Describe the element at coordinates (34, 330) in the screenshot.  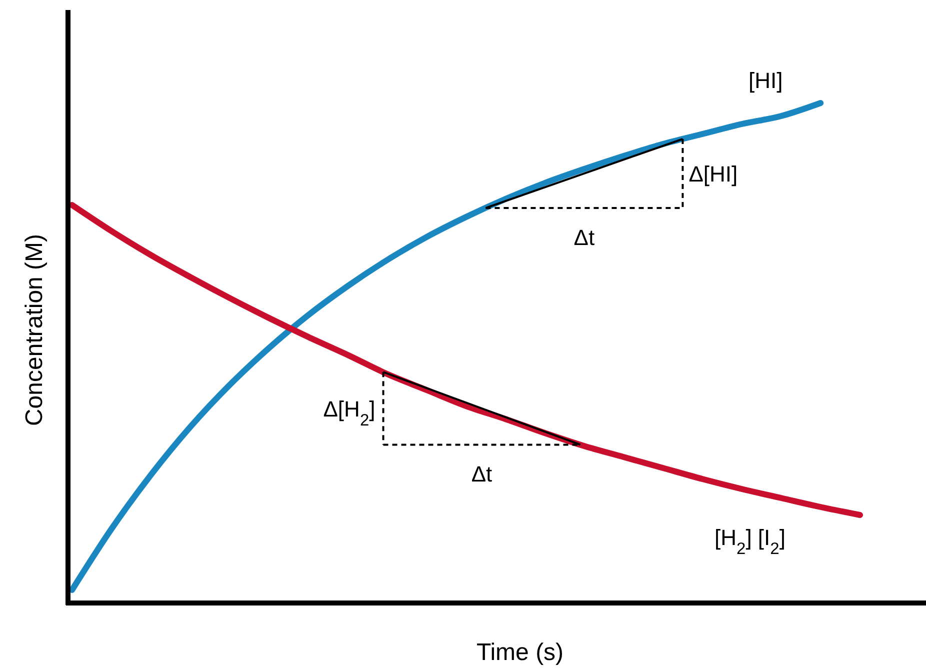
I see `y-axis-title: Concentration (M)` at that location.